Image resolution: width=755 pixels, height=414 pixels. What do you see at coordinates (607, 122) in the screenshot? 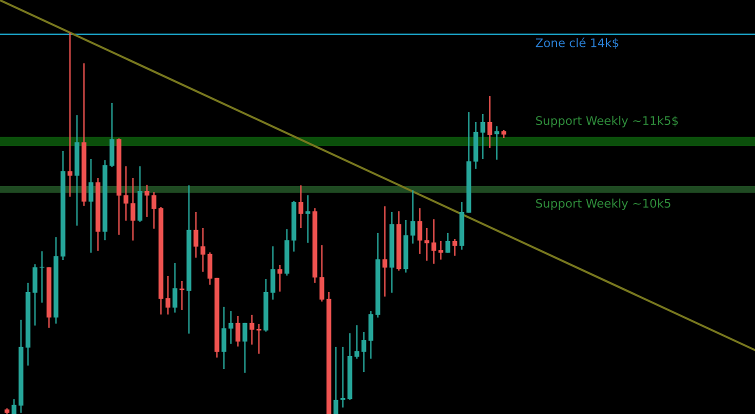
I see `band-label: Support Weekly ~11k5$` at bounding box center [607, 122].